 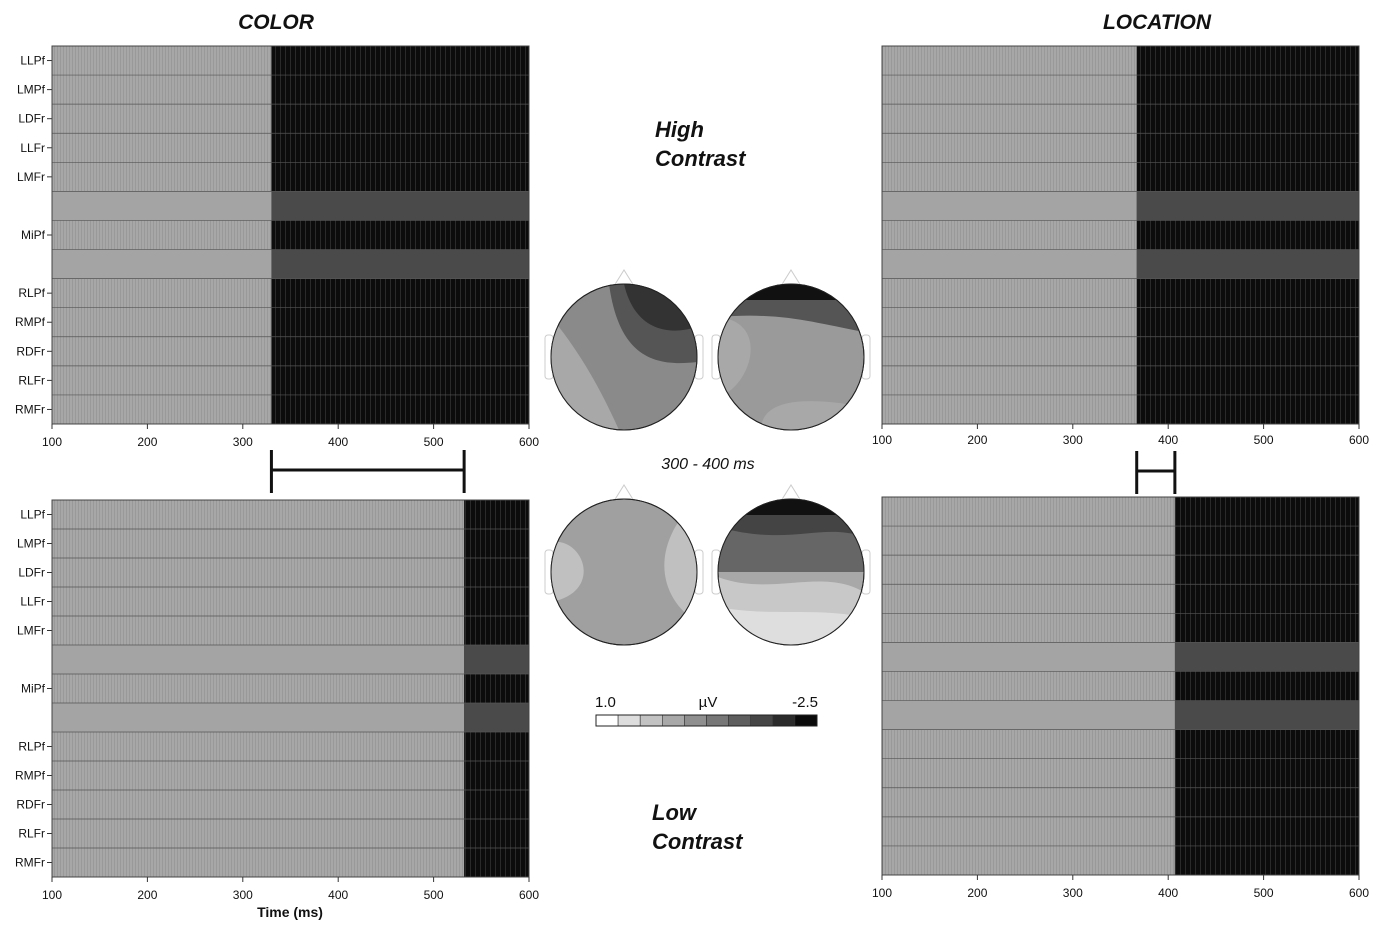 What do you see at coordinates (707, 464) in the screenshot?
I see `time-window-label: 300 - 400 ms` at bounding box center [707, 464].